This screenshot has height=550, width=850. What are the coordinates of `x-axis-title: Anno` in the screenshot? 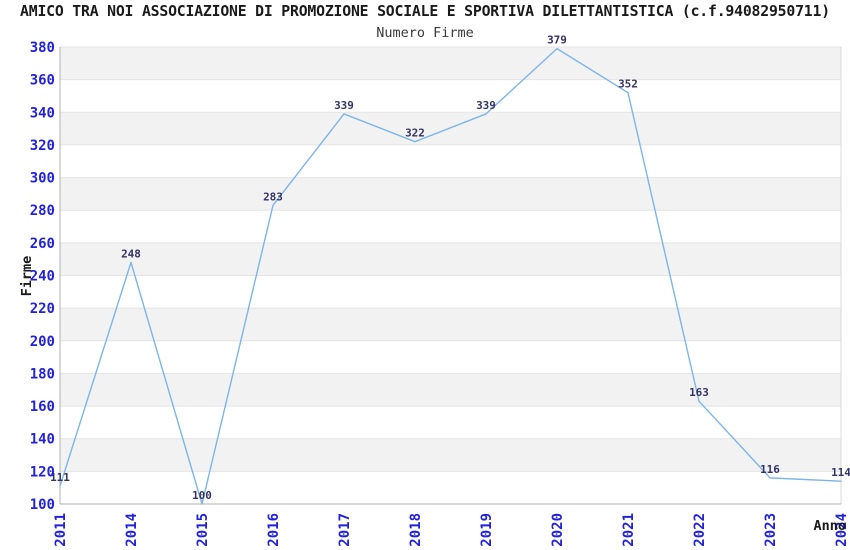 It's located at (829, 526).